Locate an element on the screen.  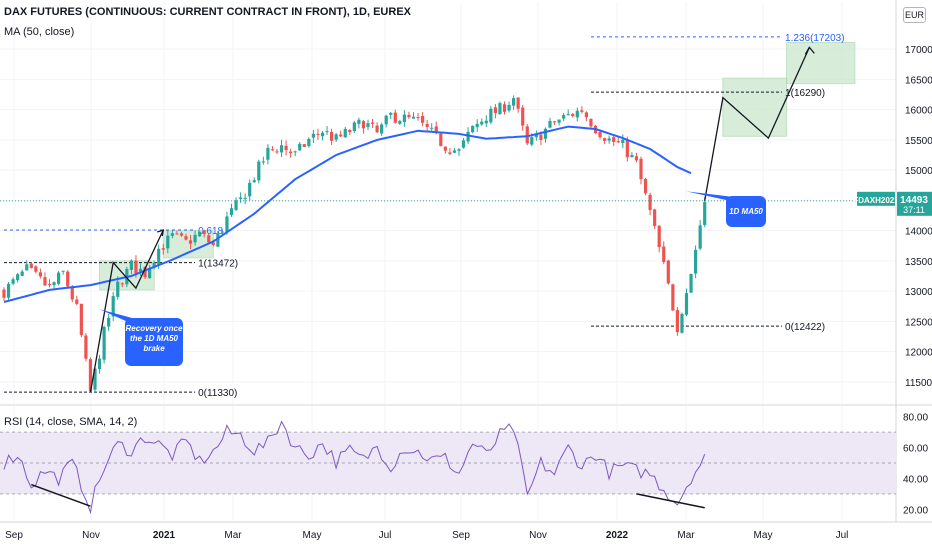
target-box is located at coordinates (821, 63).